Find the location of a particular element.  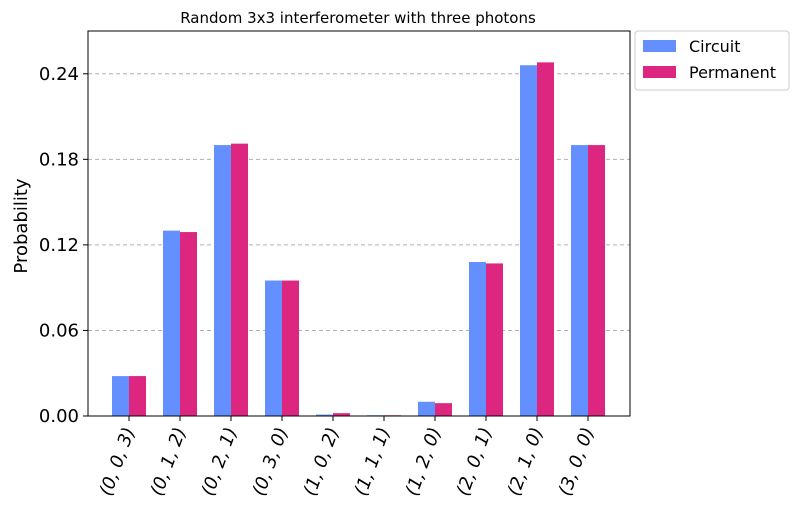

x-tick-label: (1, 0, 2) is located at coordinates (322, 462).